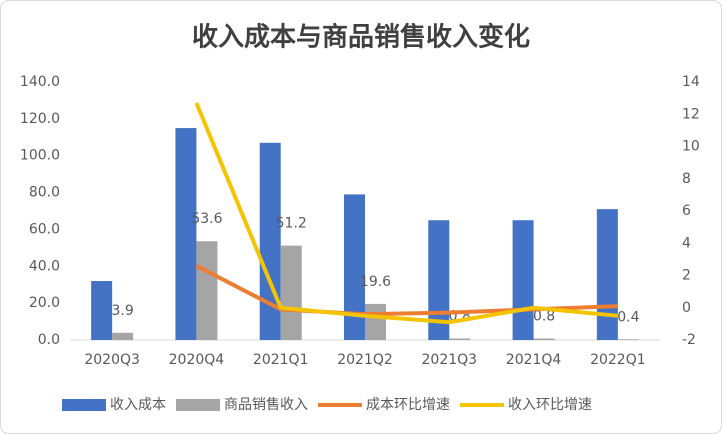 This screenshot has height=434, width=722. What do you see at coordinates (544, 317) in the screenshot?
I see `data-label: 0.8` at bounding box center [544, 317].